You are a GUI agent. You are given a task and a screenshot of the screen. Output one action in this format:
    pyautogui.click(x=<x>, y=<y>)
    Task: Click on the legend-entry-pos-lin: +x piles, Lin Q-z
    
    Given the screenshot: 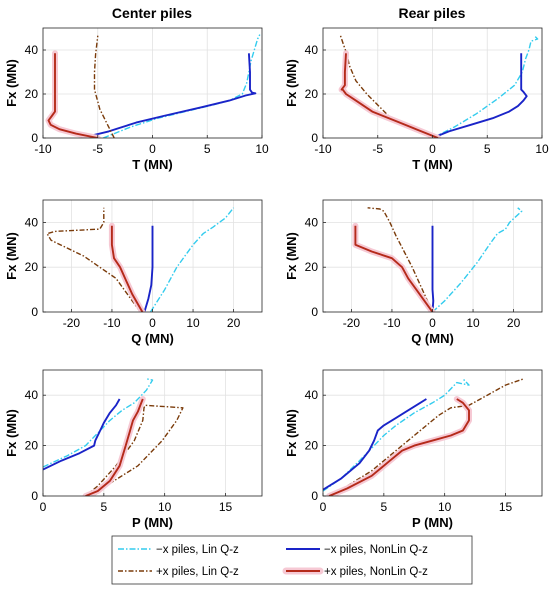 What is the action you would take?
    pyautogui.click(x=178, y=572)
    